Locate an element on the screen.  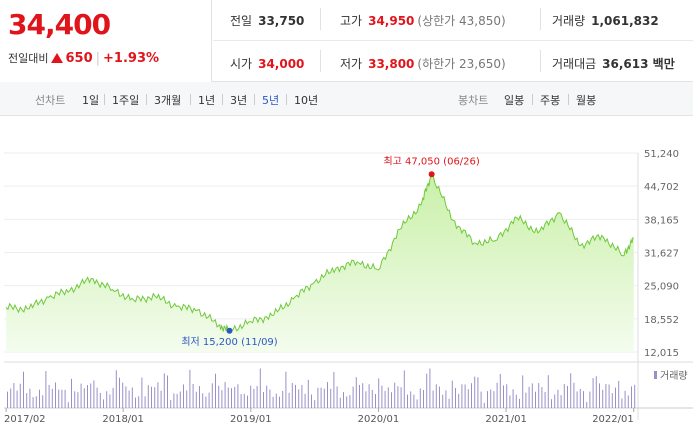
stat-low: 저가 33,800 (하한가 23,650) is located at coordinates (423, 63).